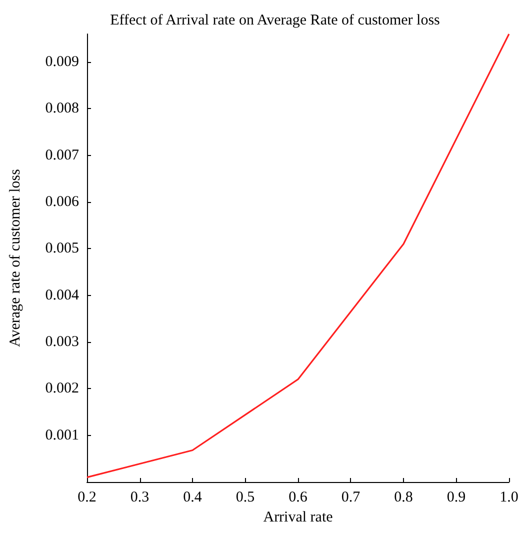  I want to click on x-tick-label: 0.8, so click(403, 498).